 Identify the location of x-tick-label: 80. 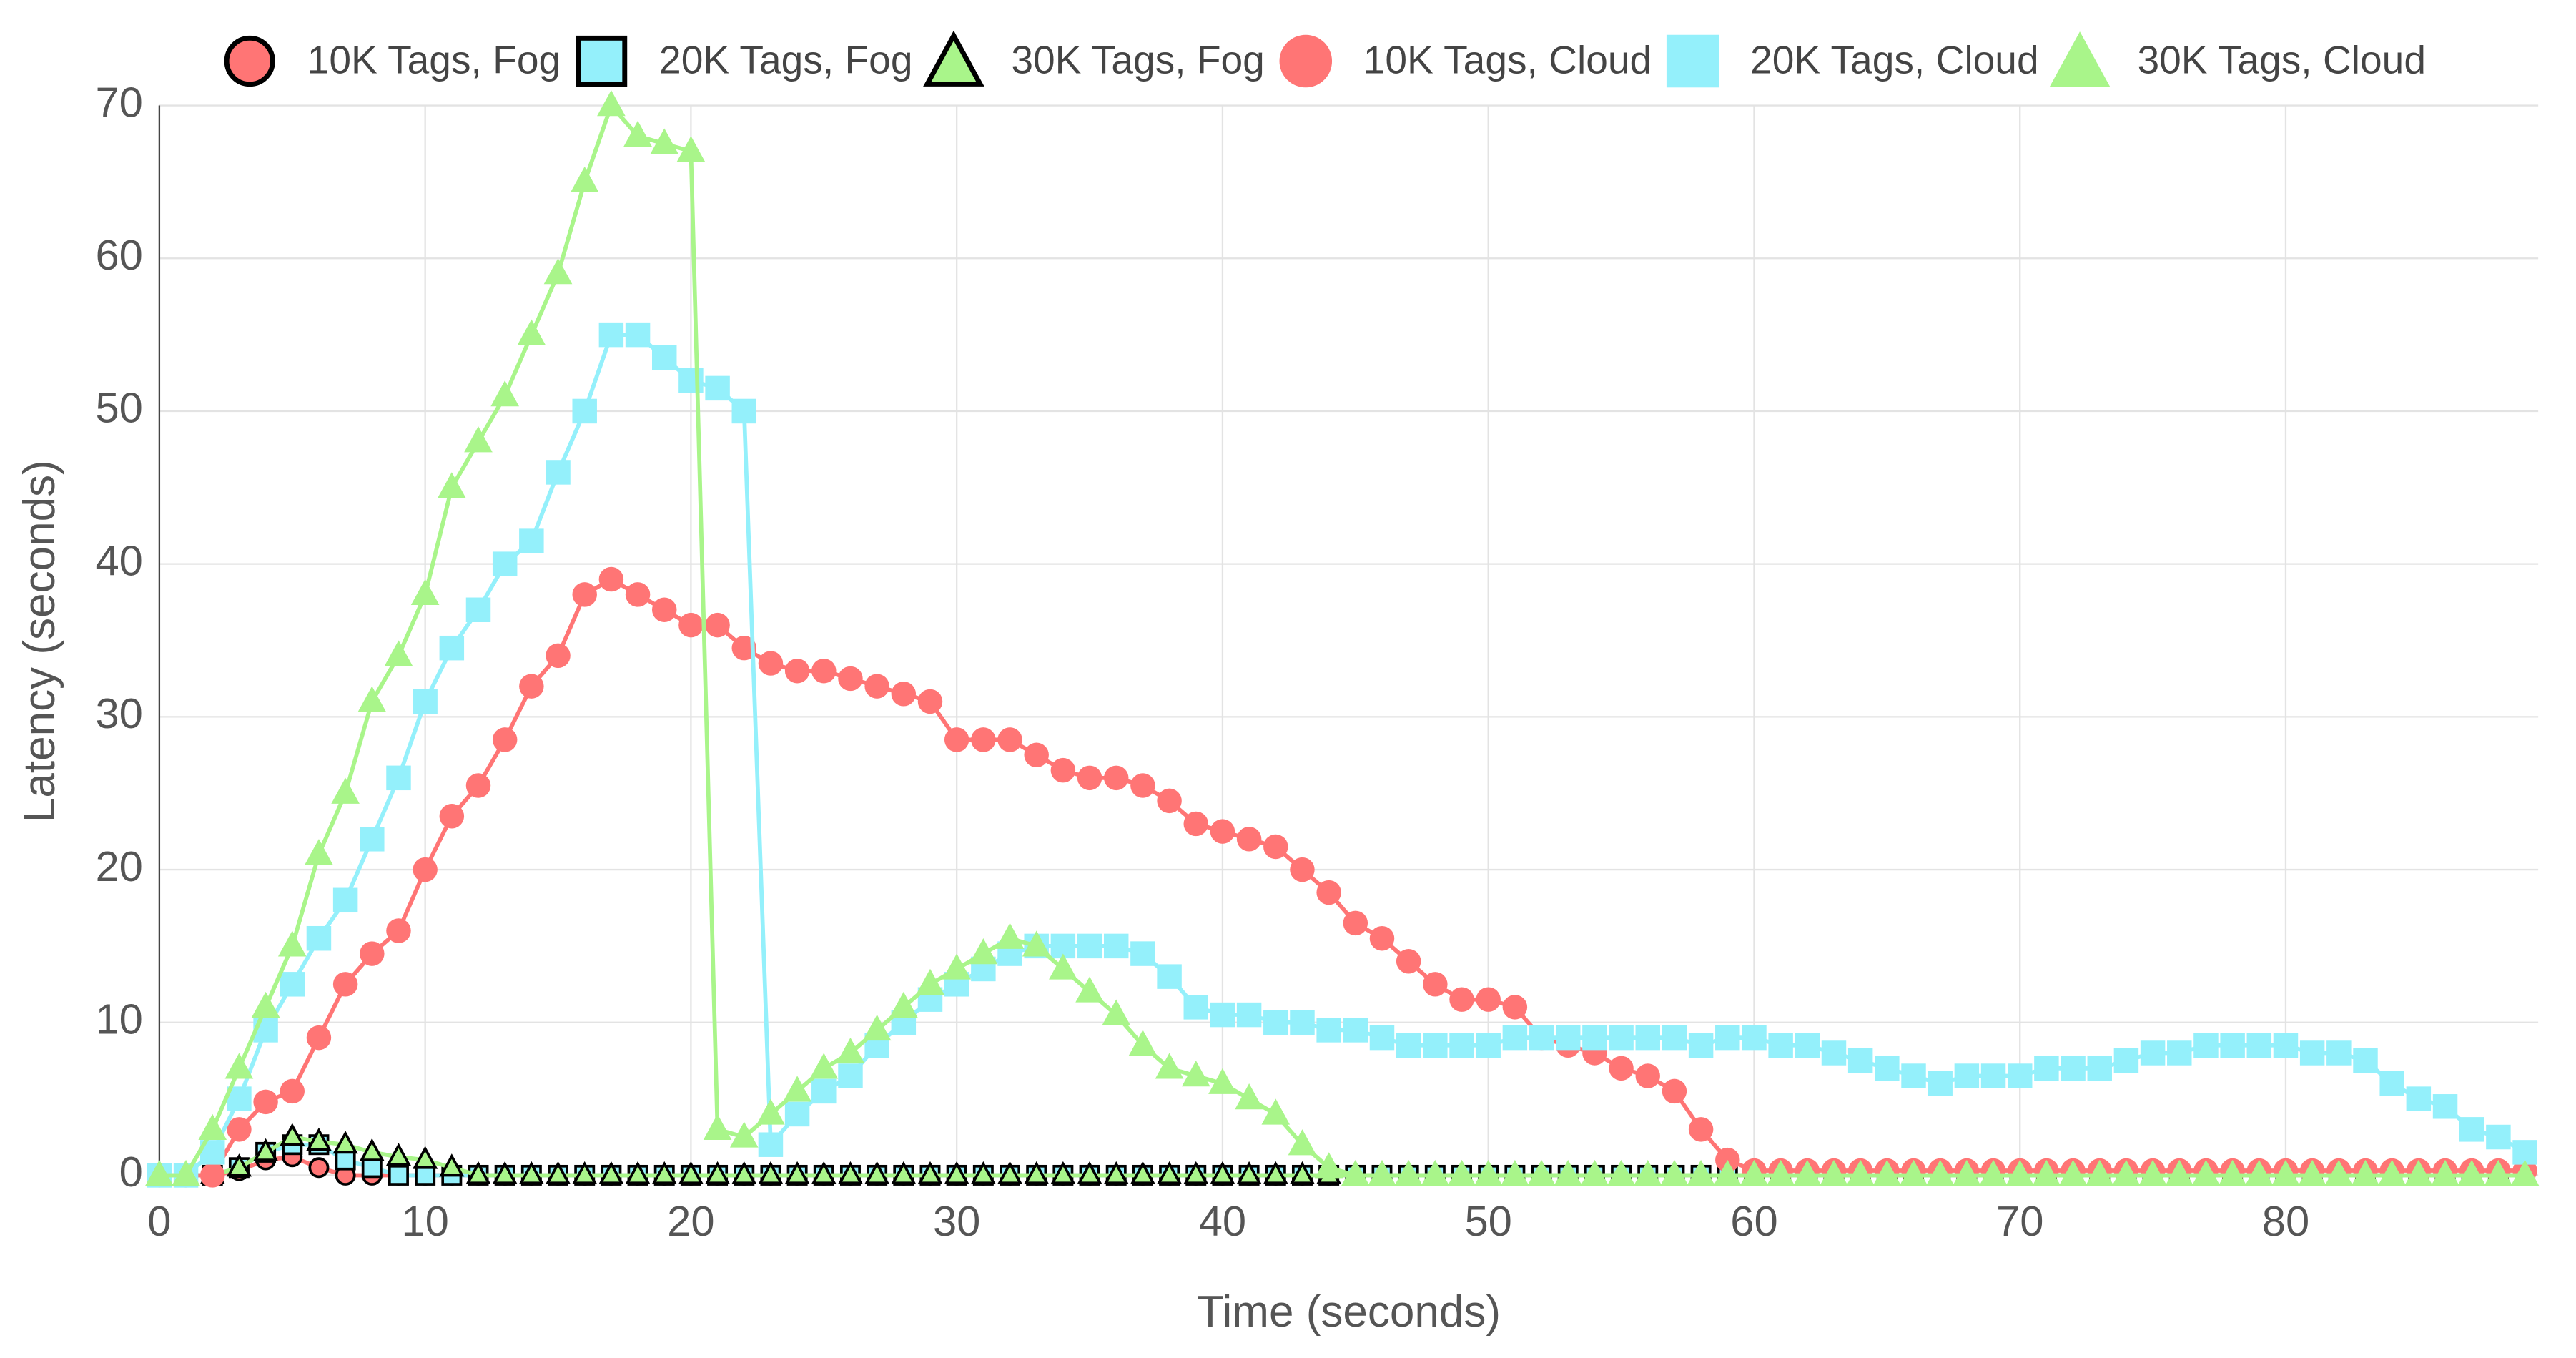
(2285, 1221).